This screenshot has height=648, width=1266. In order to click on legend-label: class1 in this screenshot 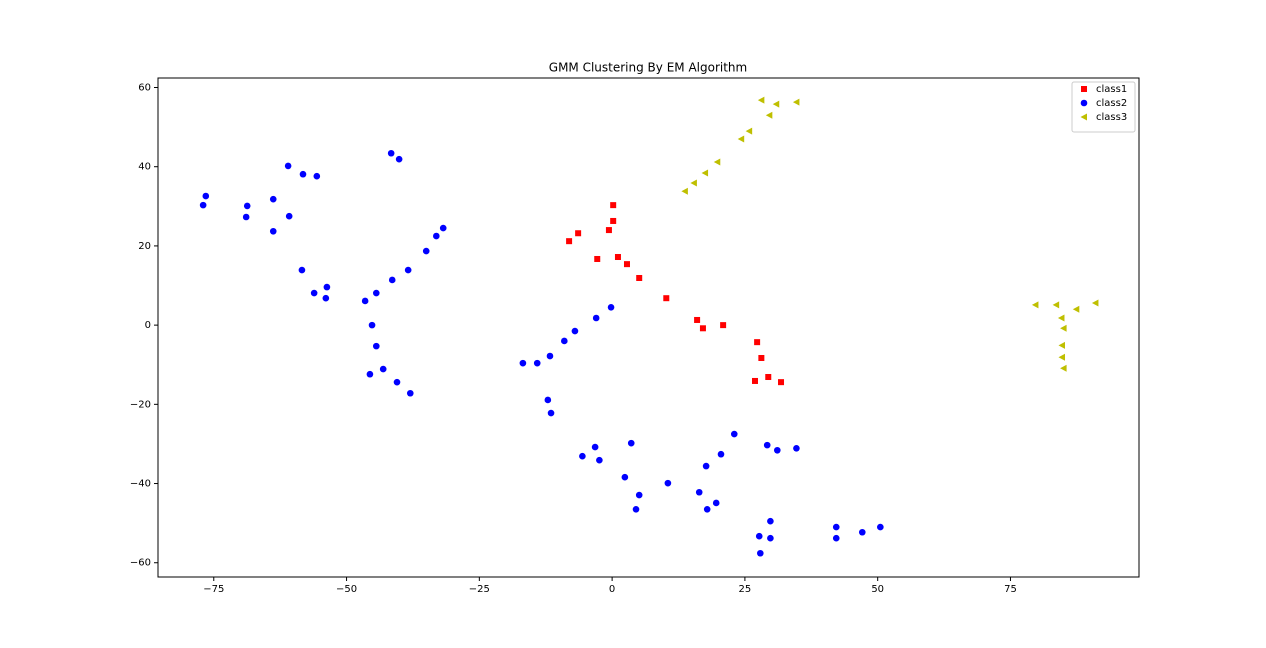, I will do `click(1111, 89)`.